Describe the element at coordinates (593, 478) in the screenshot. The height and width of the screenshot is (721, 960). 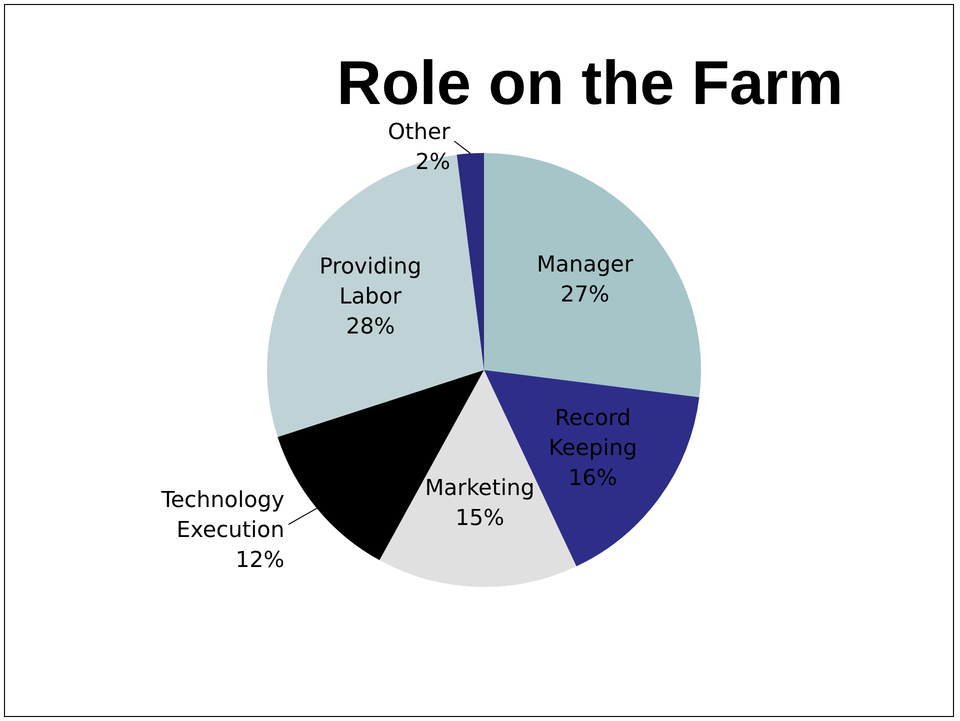
I see `data-label: 16%` at that location.